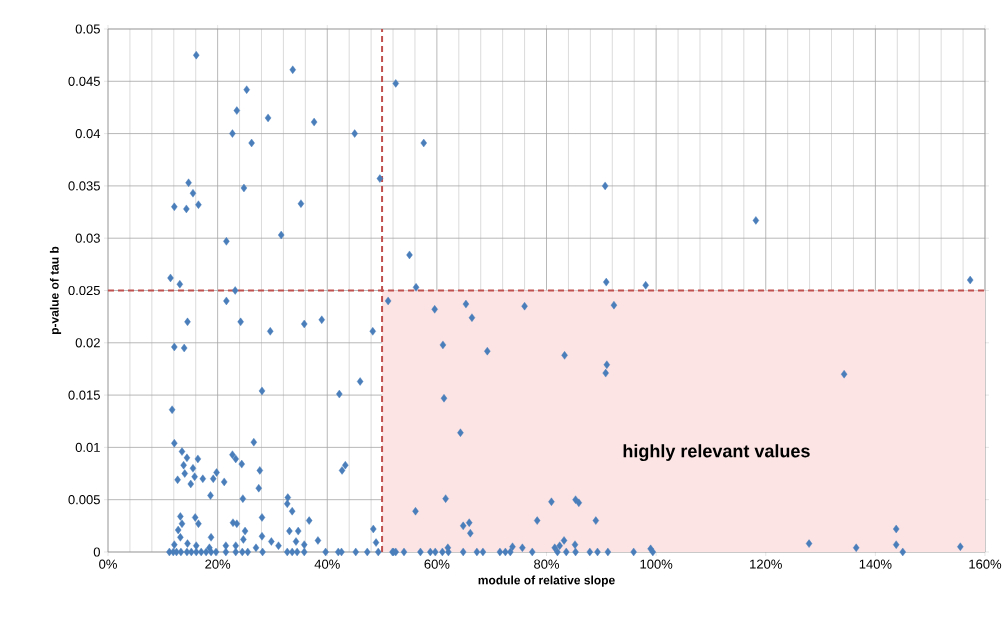 The image size is (1007, 626). Describe the element at coordinates (108, 564) in the screenshot. I see `x-tick-label: 0%` at that location.